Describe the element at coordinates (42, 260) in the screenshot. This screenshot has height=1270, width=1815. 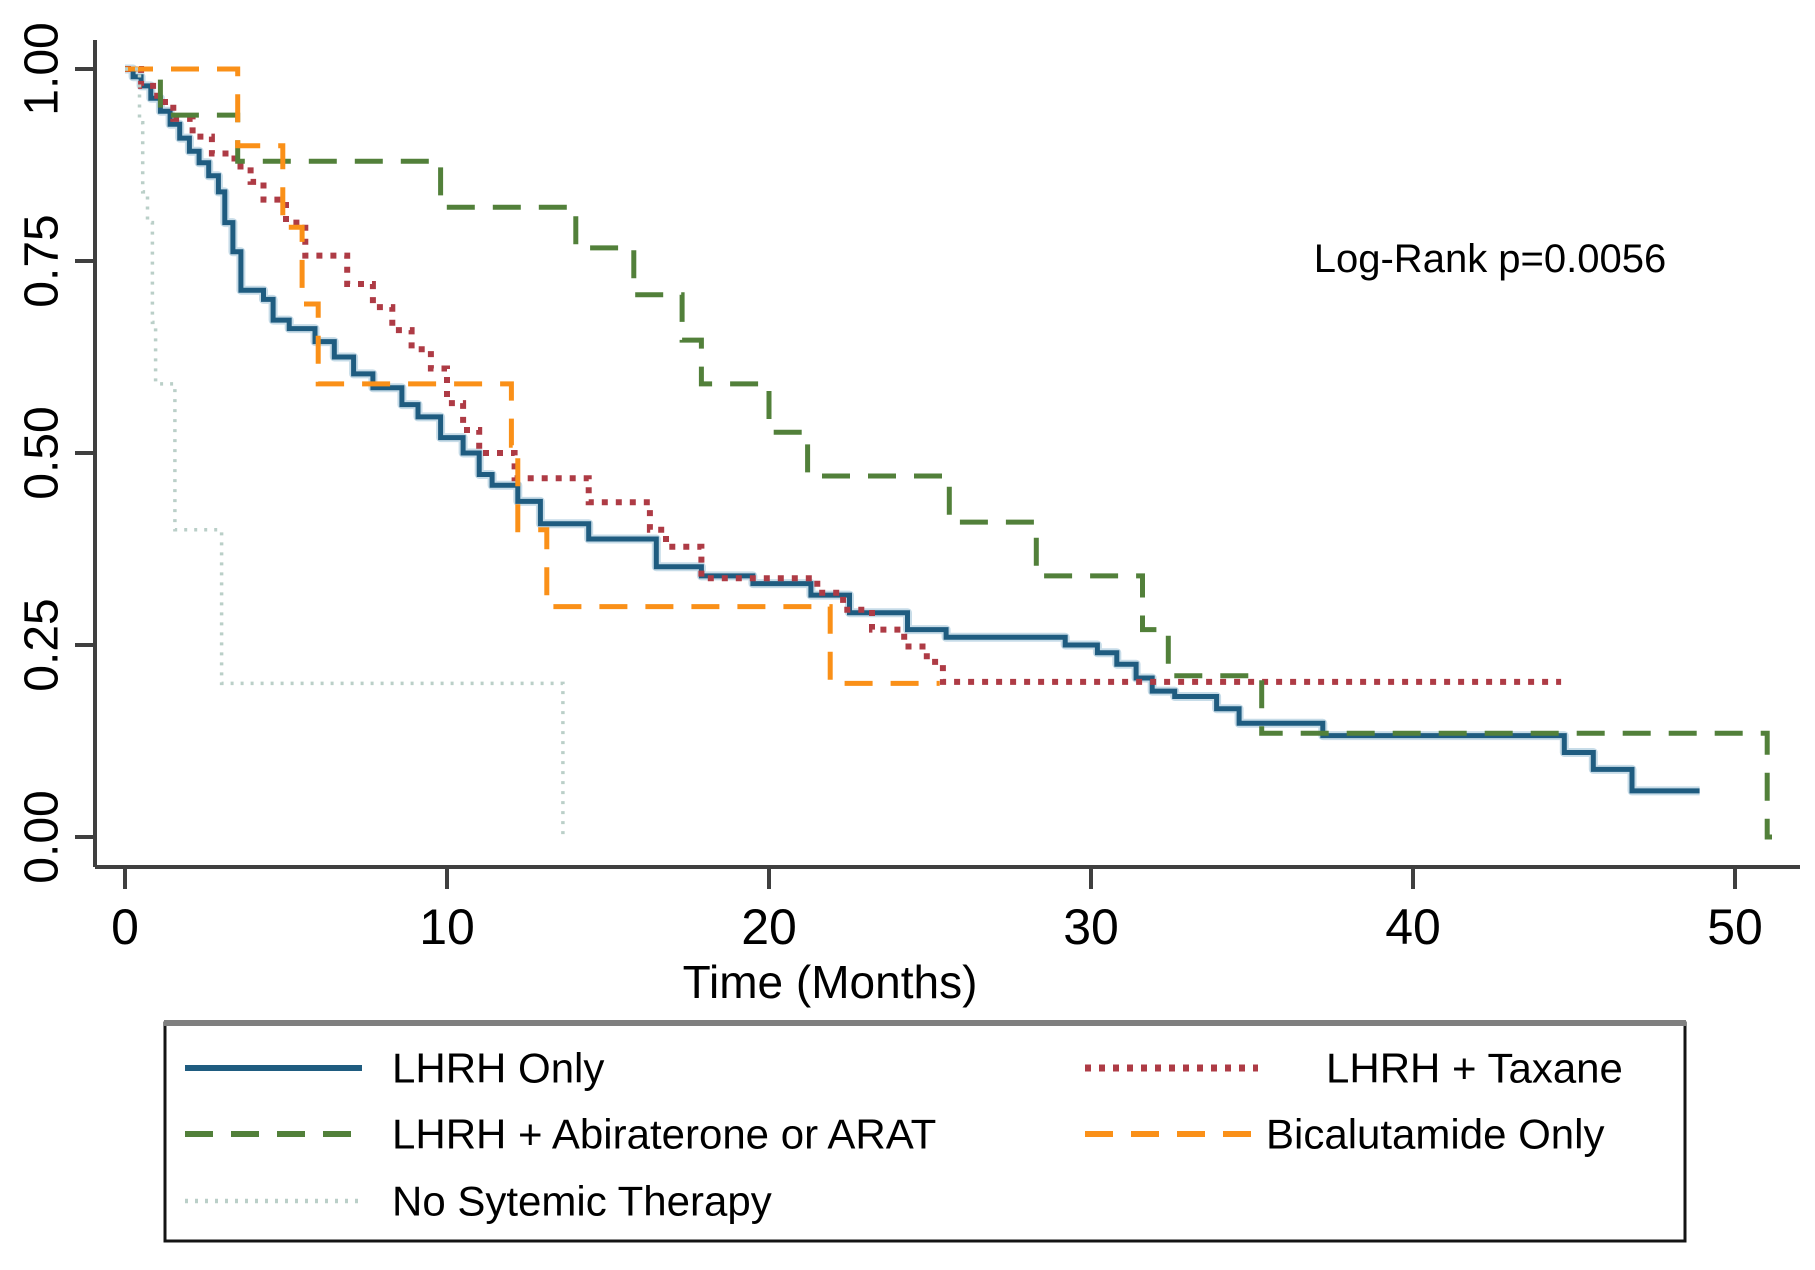
I see `y-tick-label: 0.75` at that location.